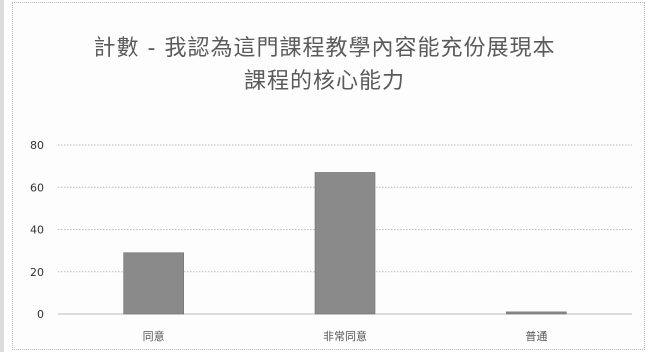 Image resolution: width=649 pixels, height=352 pixels. Describe the element at coordinates (37, 187) in the screenshot. I see `y-tick-label: 60` at that location.